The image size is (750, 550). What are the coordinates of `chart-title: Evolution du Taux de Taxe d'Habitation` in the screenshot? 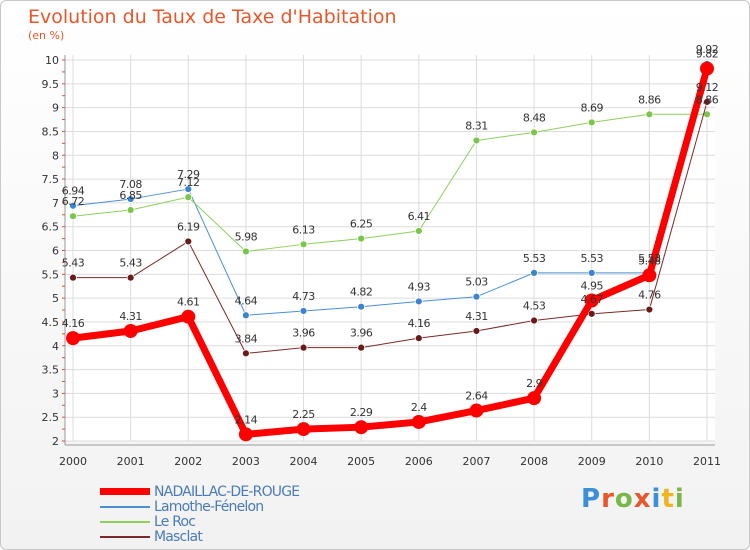 It's located at (212, 17).